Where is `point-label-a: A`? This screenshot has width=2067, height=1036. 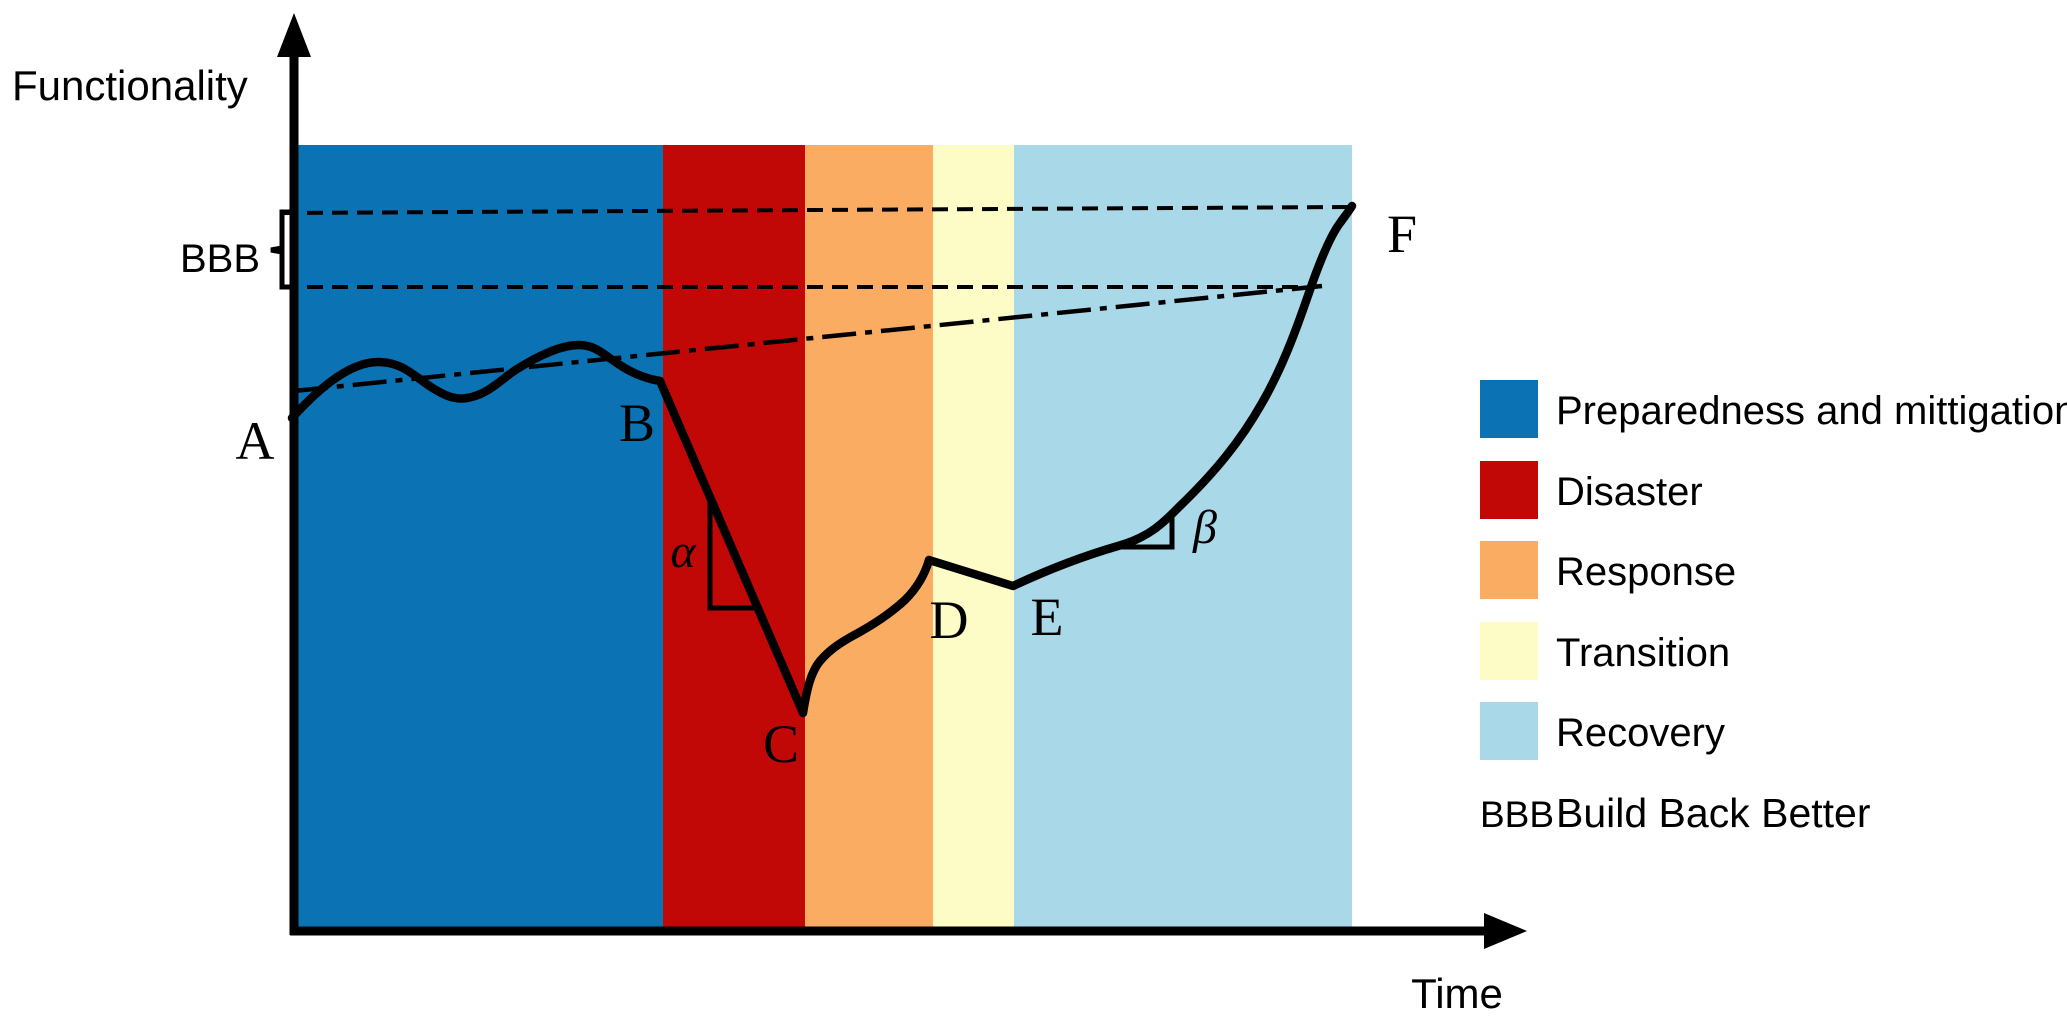 point-label-a: A is located at coordinates (255, 441).